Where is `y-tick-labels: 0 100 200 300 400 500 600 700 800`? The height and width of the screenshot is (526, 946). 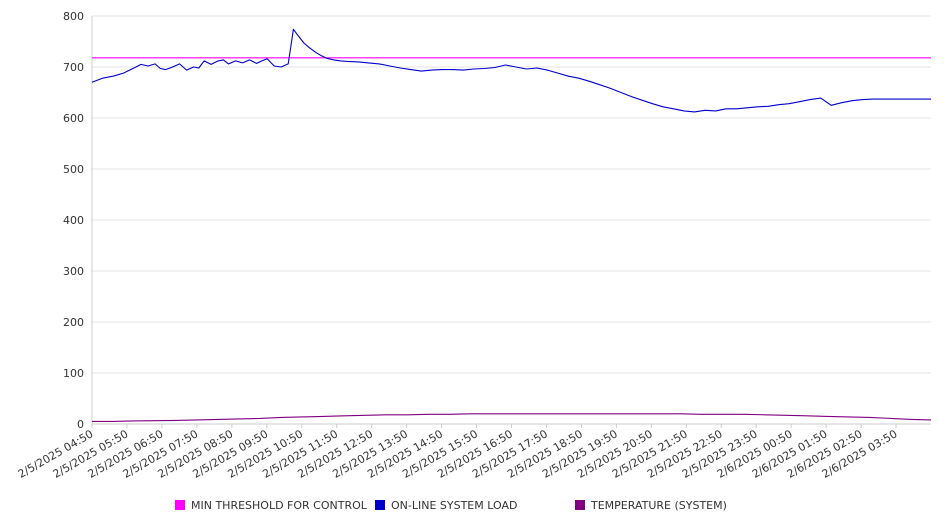
y-tick-labels: 0 100 200 300 400 500 600 700 800 is located at coordinates (73, 220).